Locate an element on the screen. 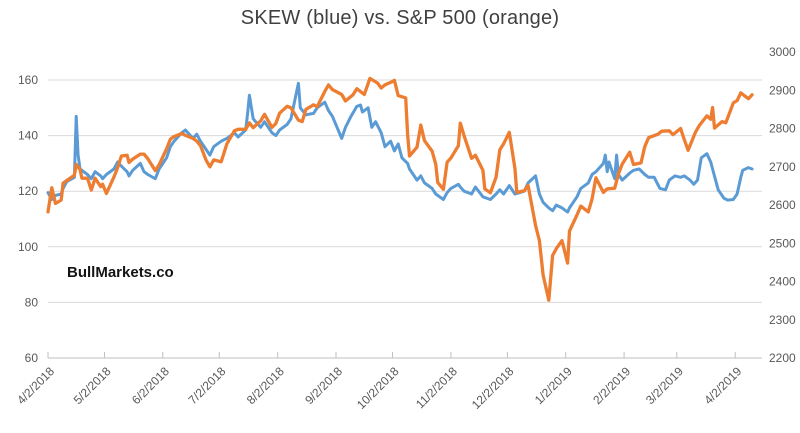  left-axis-label: 100 is located at coordinates (28, 247).